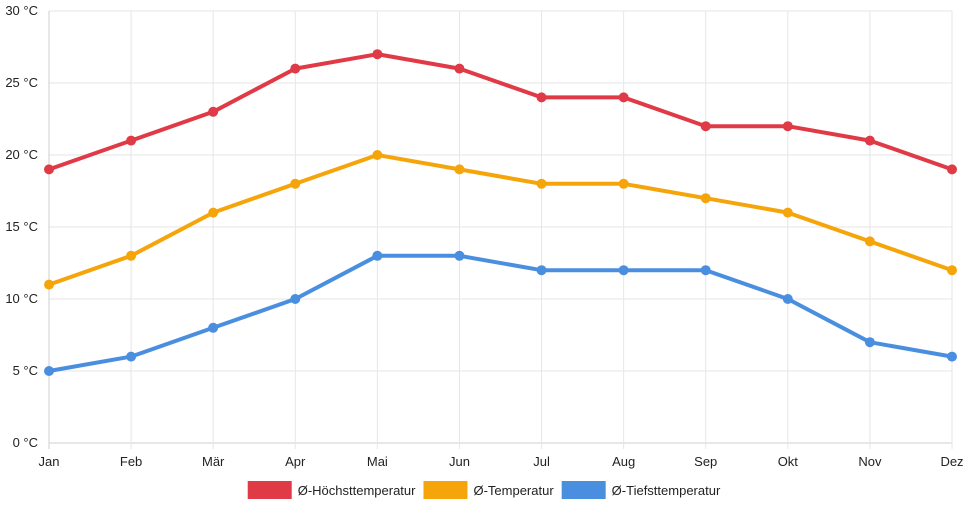 This screenshot has height=508, width=968. What do you see at coordinates (541, 461) in the screenshot?
I see `x-tick-label: Jul` at bounding box center [541, 461].